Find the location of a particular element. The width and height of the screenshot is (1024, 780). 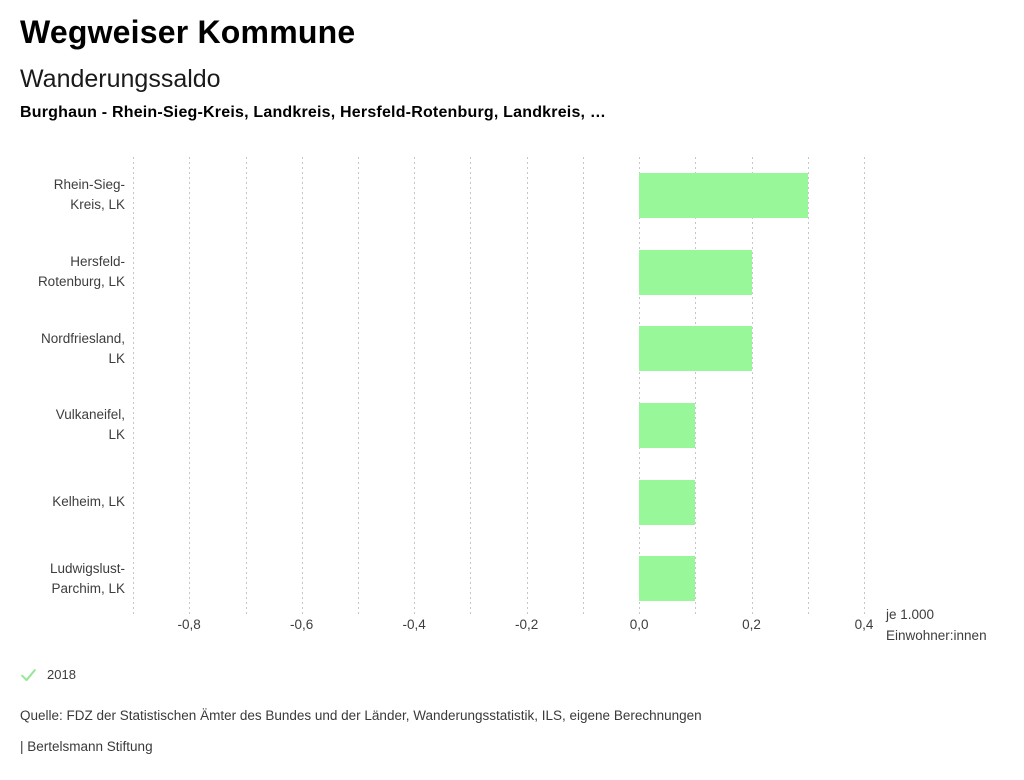

legend-label: 2018 is located at coordinates (61, 674).